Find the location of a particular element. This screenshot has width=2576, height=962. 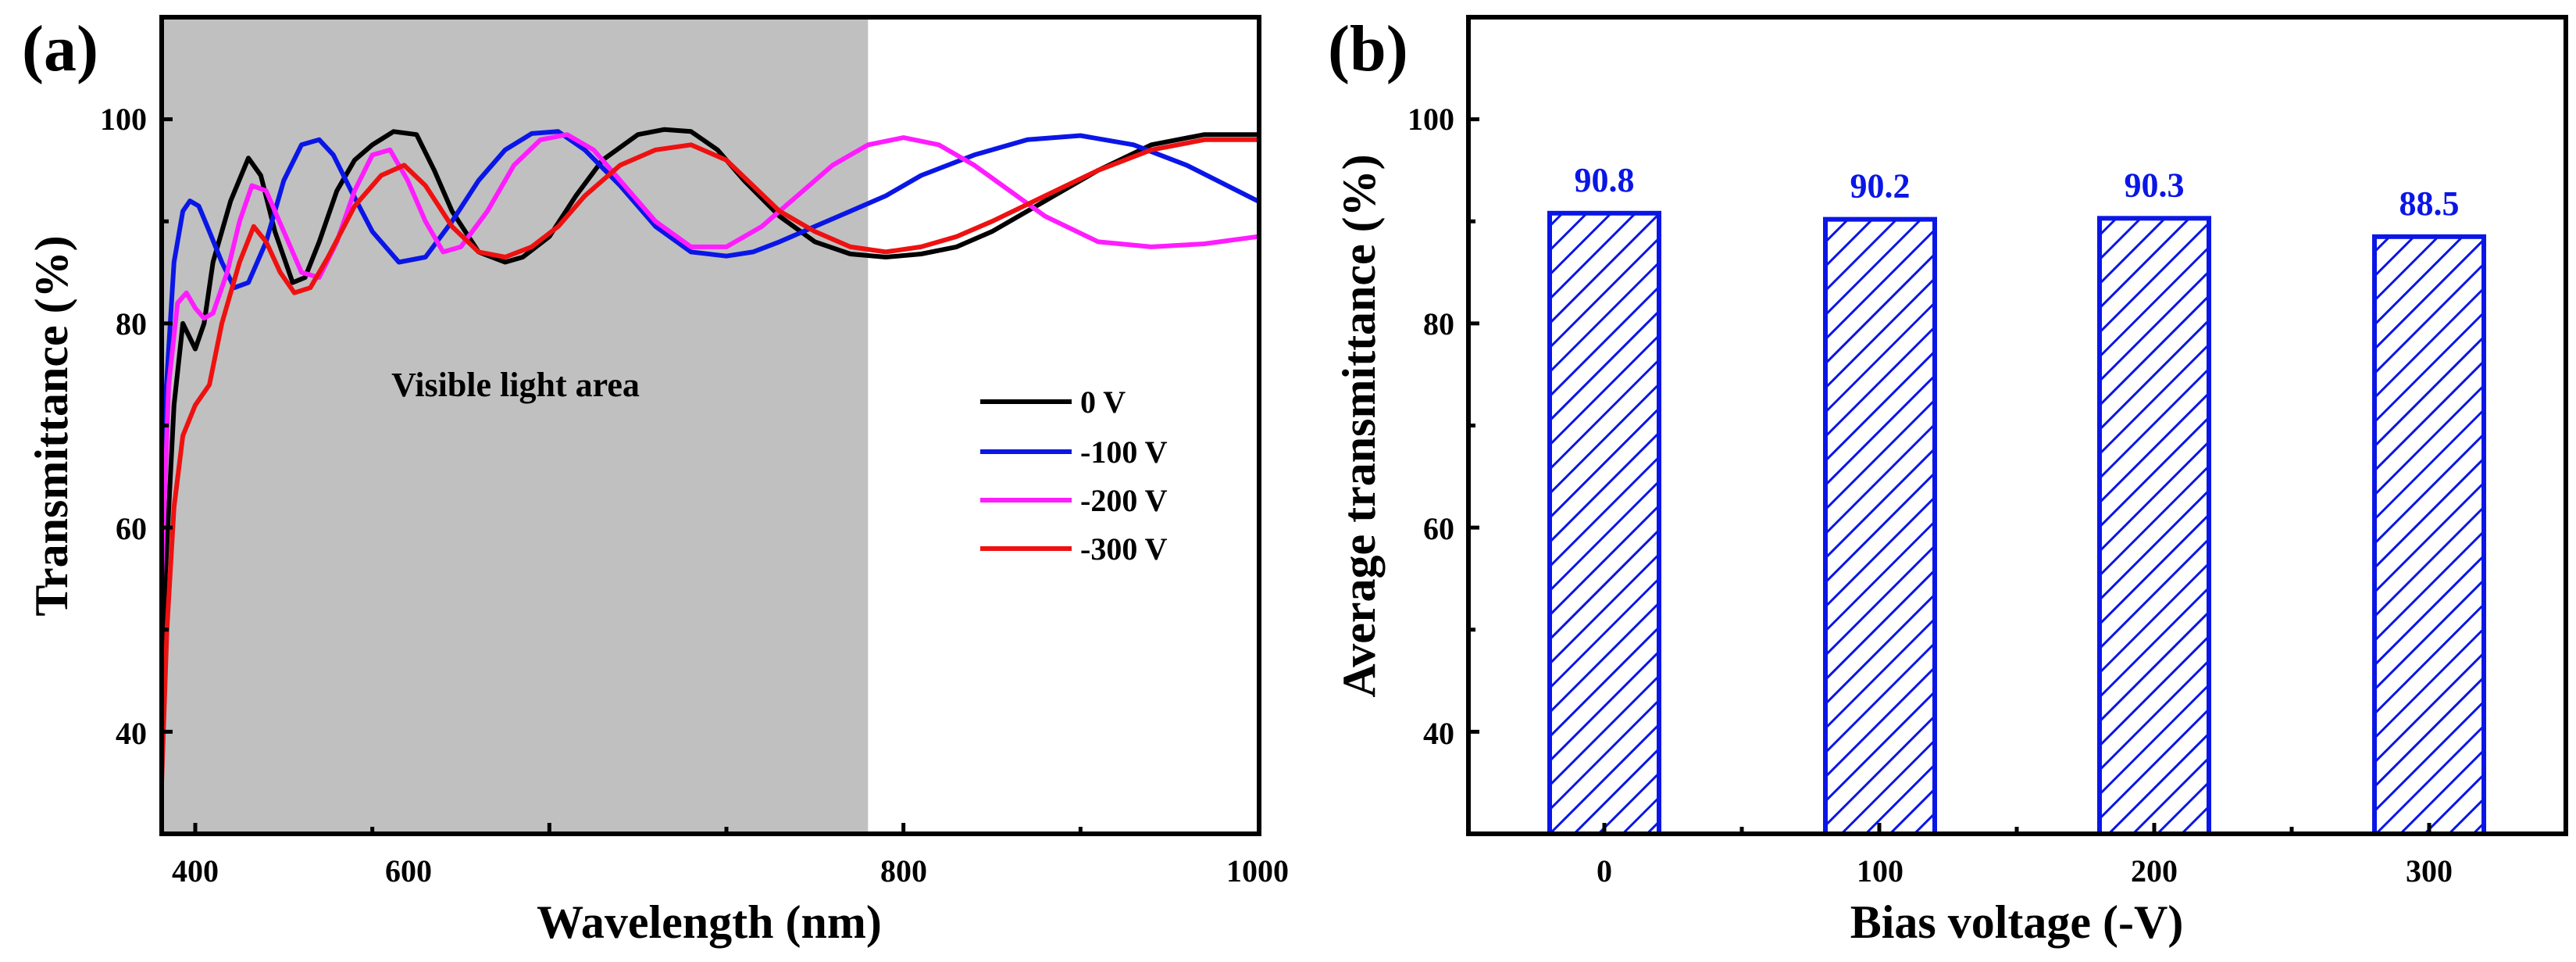

b-ytick-60: 60 is located at coordinates (1438, 528).